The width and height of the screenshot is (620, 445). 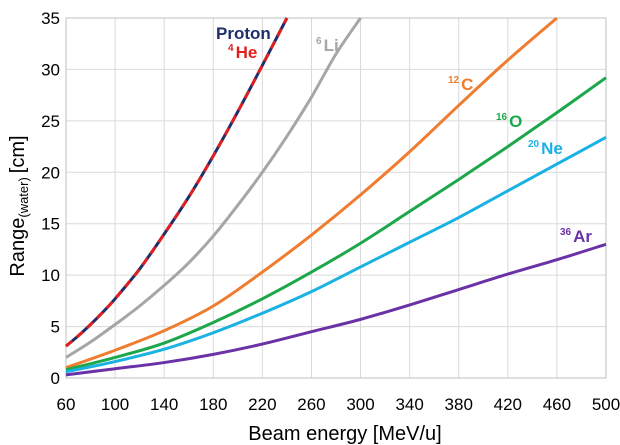 What do you see at coordinates (311, 404) in the screenshot?
I see `x-tick-label: 260` at bounding box center [311, 404].